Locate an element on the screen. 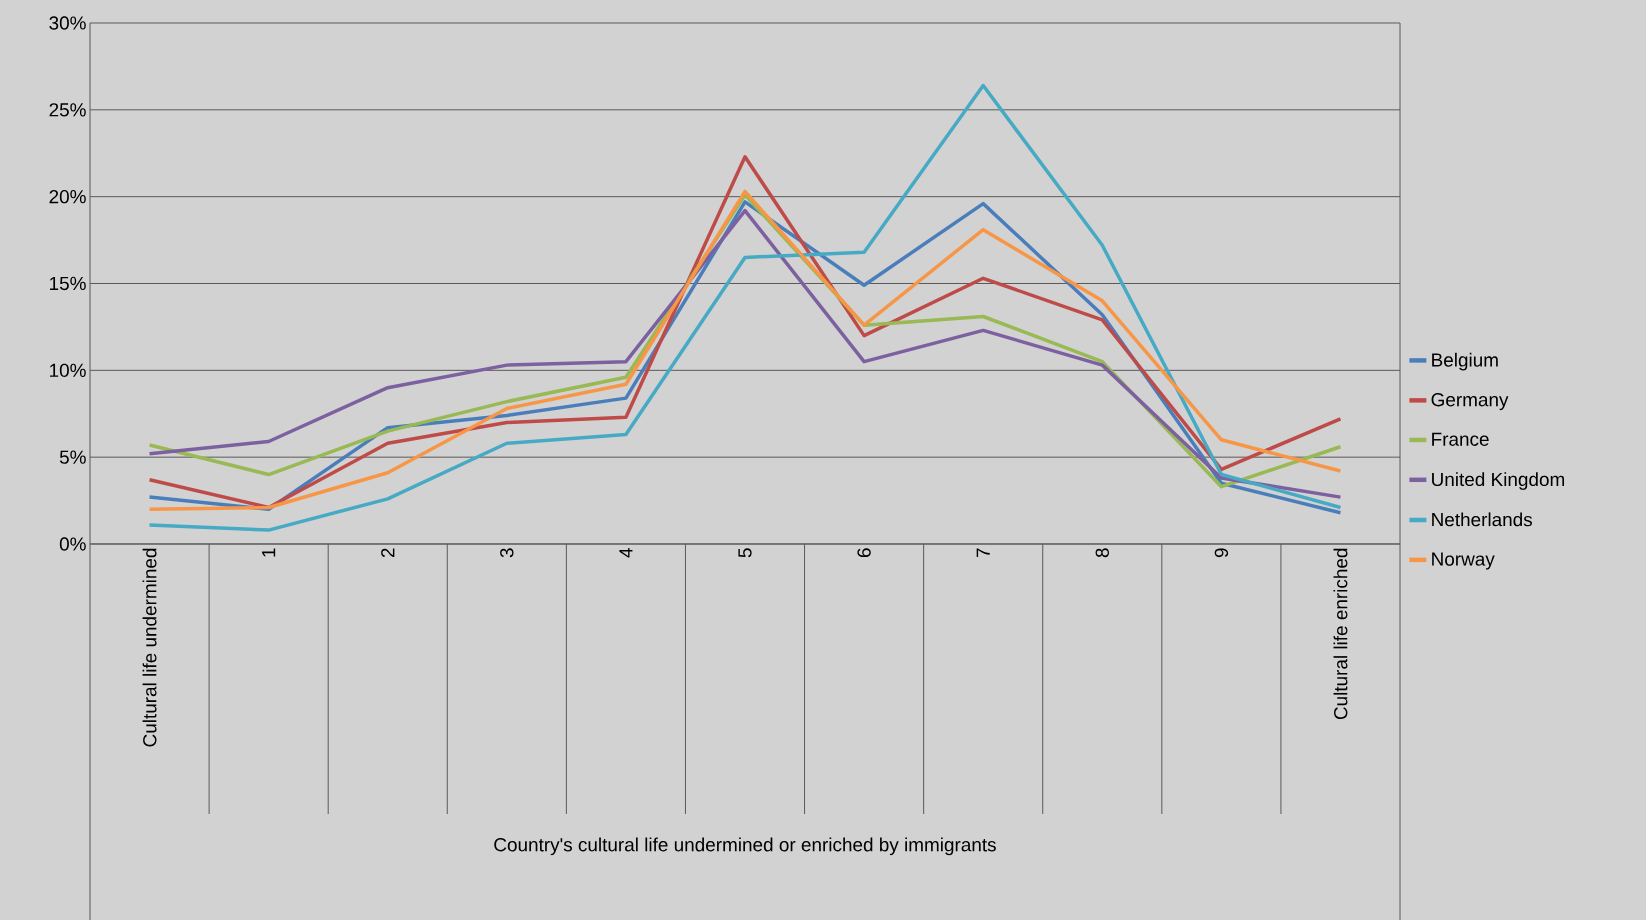 The image size is (1646, 920). legend-label: United Kingdom is located at coordinates (1498, 480).